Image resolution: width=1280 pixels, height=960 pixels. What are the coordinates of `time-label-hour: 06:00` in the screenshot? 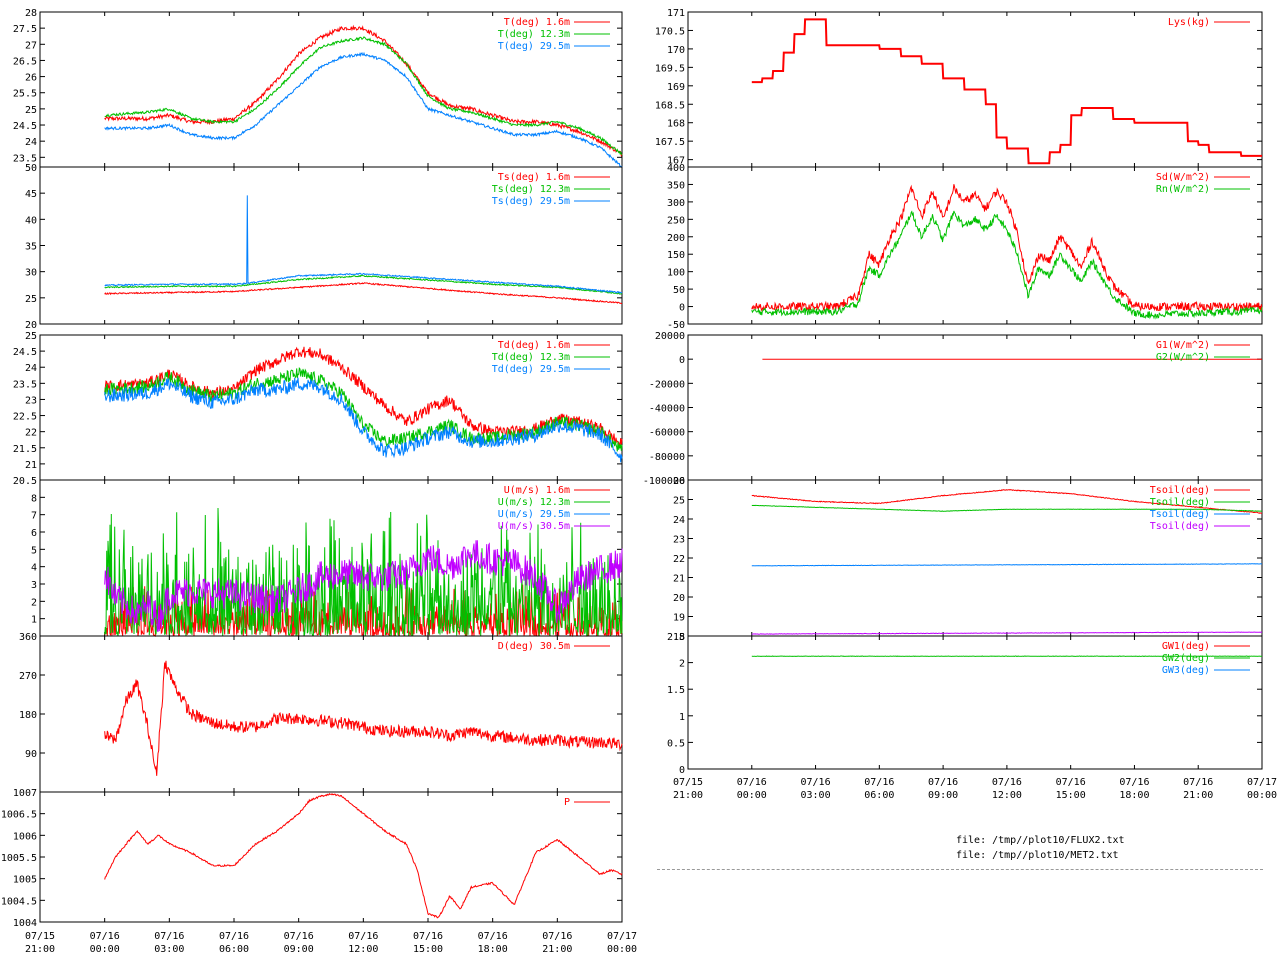 It's located at (879, 795).